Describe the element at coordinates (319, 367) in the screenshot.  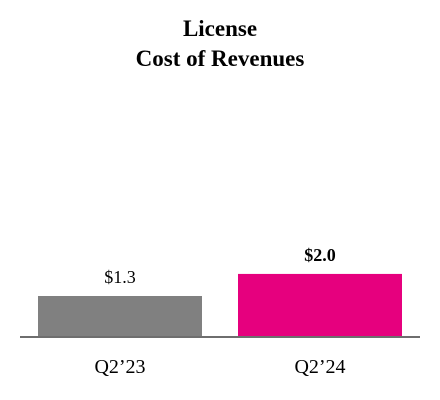
I see `x-tick-label-2: Q2’24` at that location.